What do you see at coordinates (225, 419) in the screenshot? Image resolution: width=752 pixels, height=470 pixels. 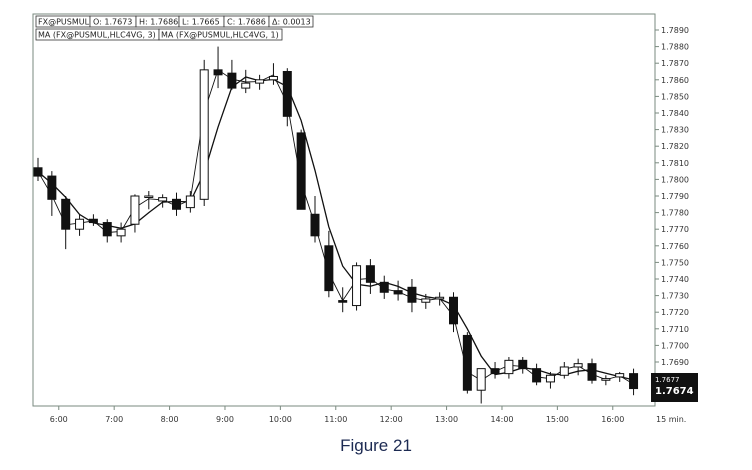 I see `time-tick-label: 9:00` at bounding box center [225, 419].